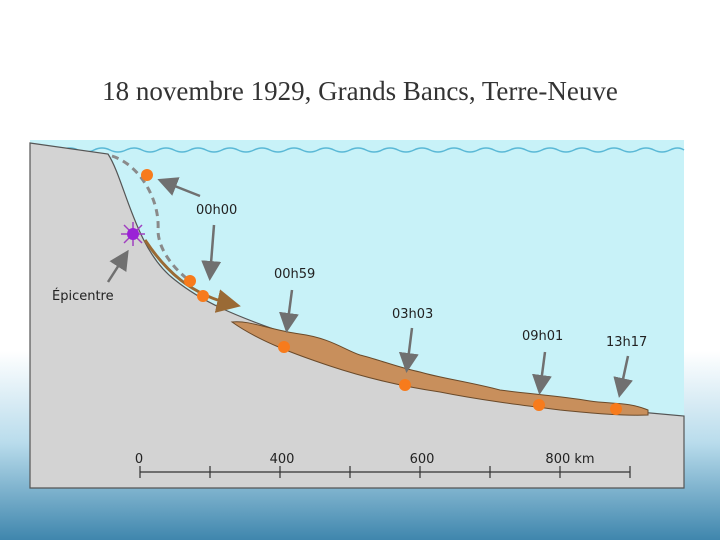 The image size is (720, 544). What do you see at coordinates (139, 459) in the screenshot?
I see `scale-label: 0` at bounding box center [139, 459].